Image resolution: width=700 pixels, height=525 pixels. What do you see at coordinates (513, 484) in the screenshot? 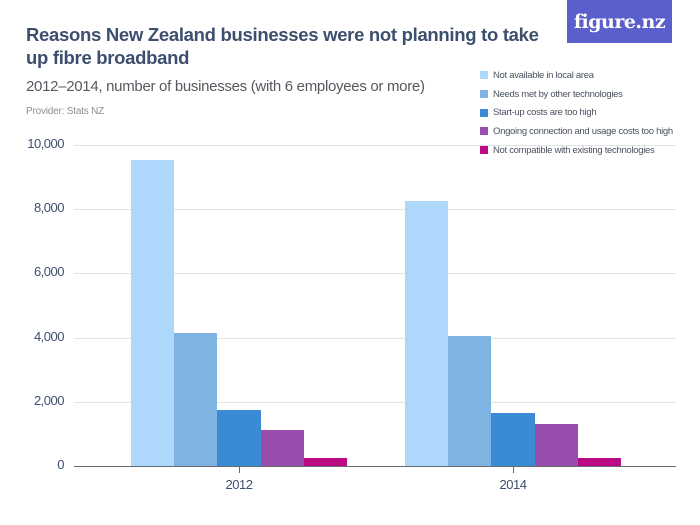
I see `x-tick-label: 2014` at bounding box center [513, 484].